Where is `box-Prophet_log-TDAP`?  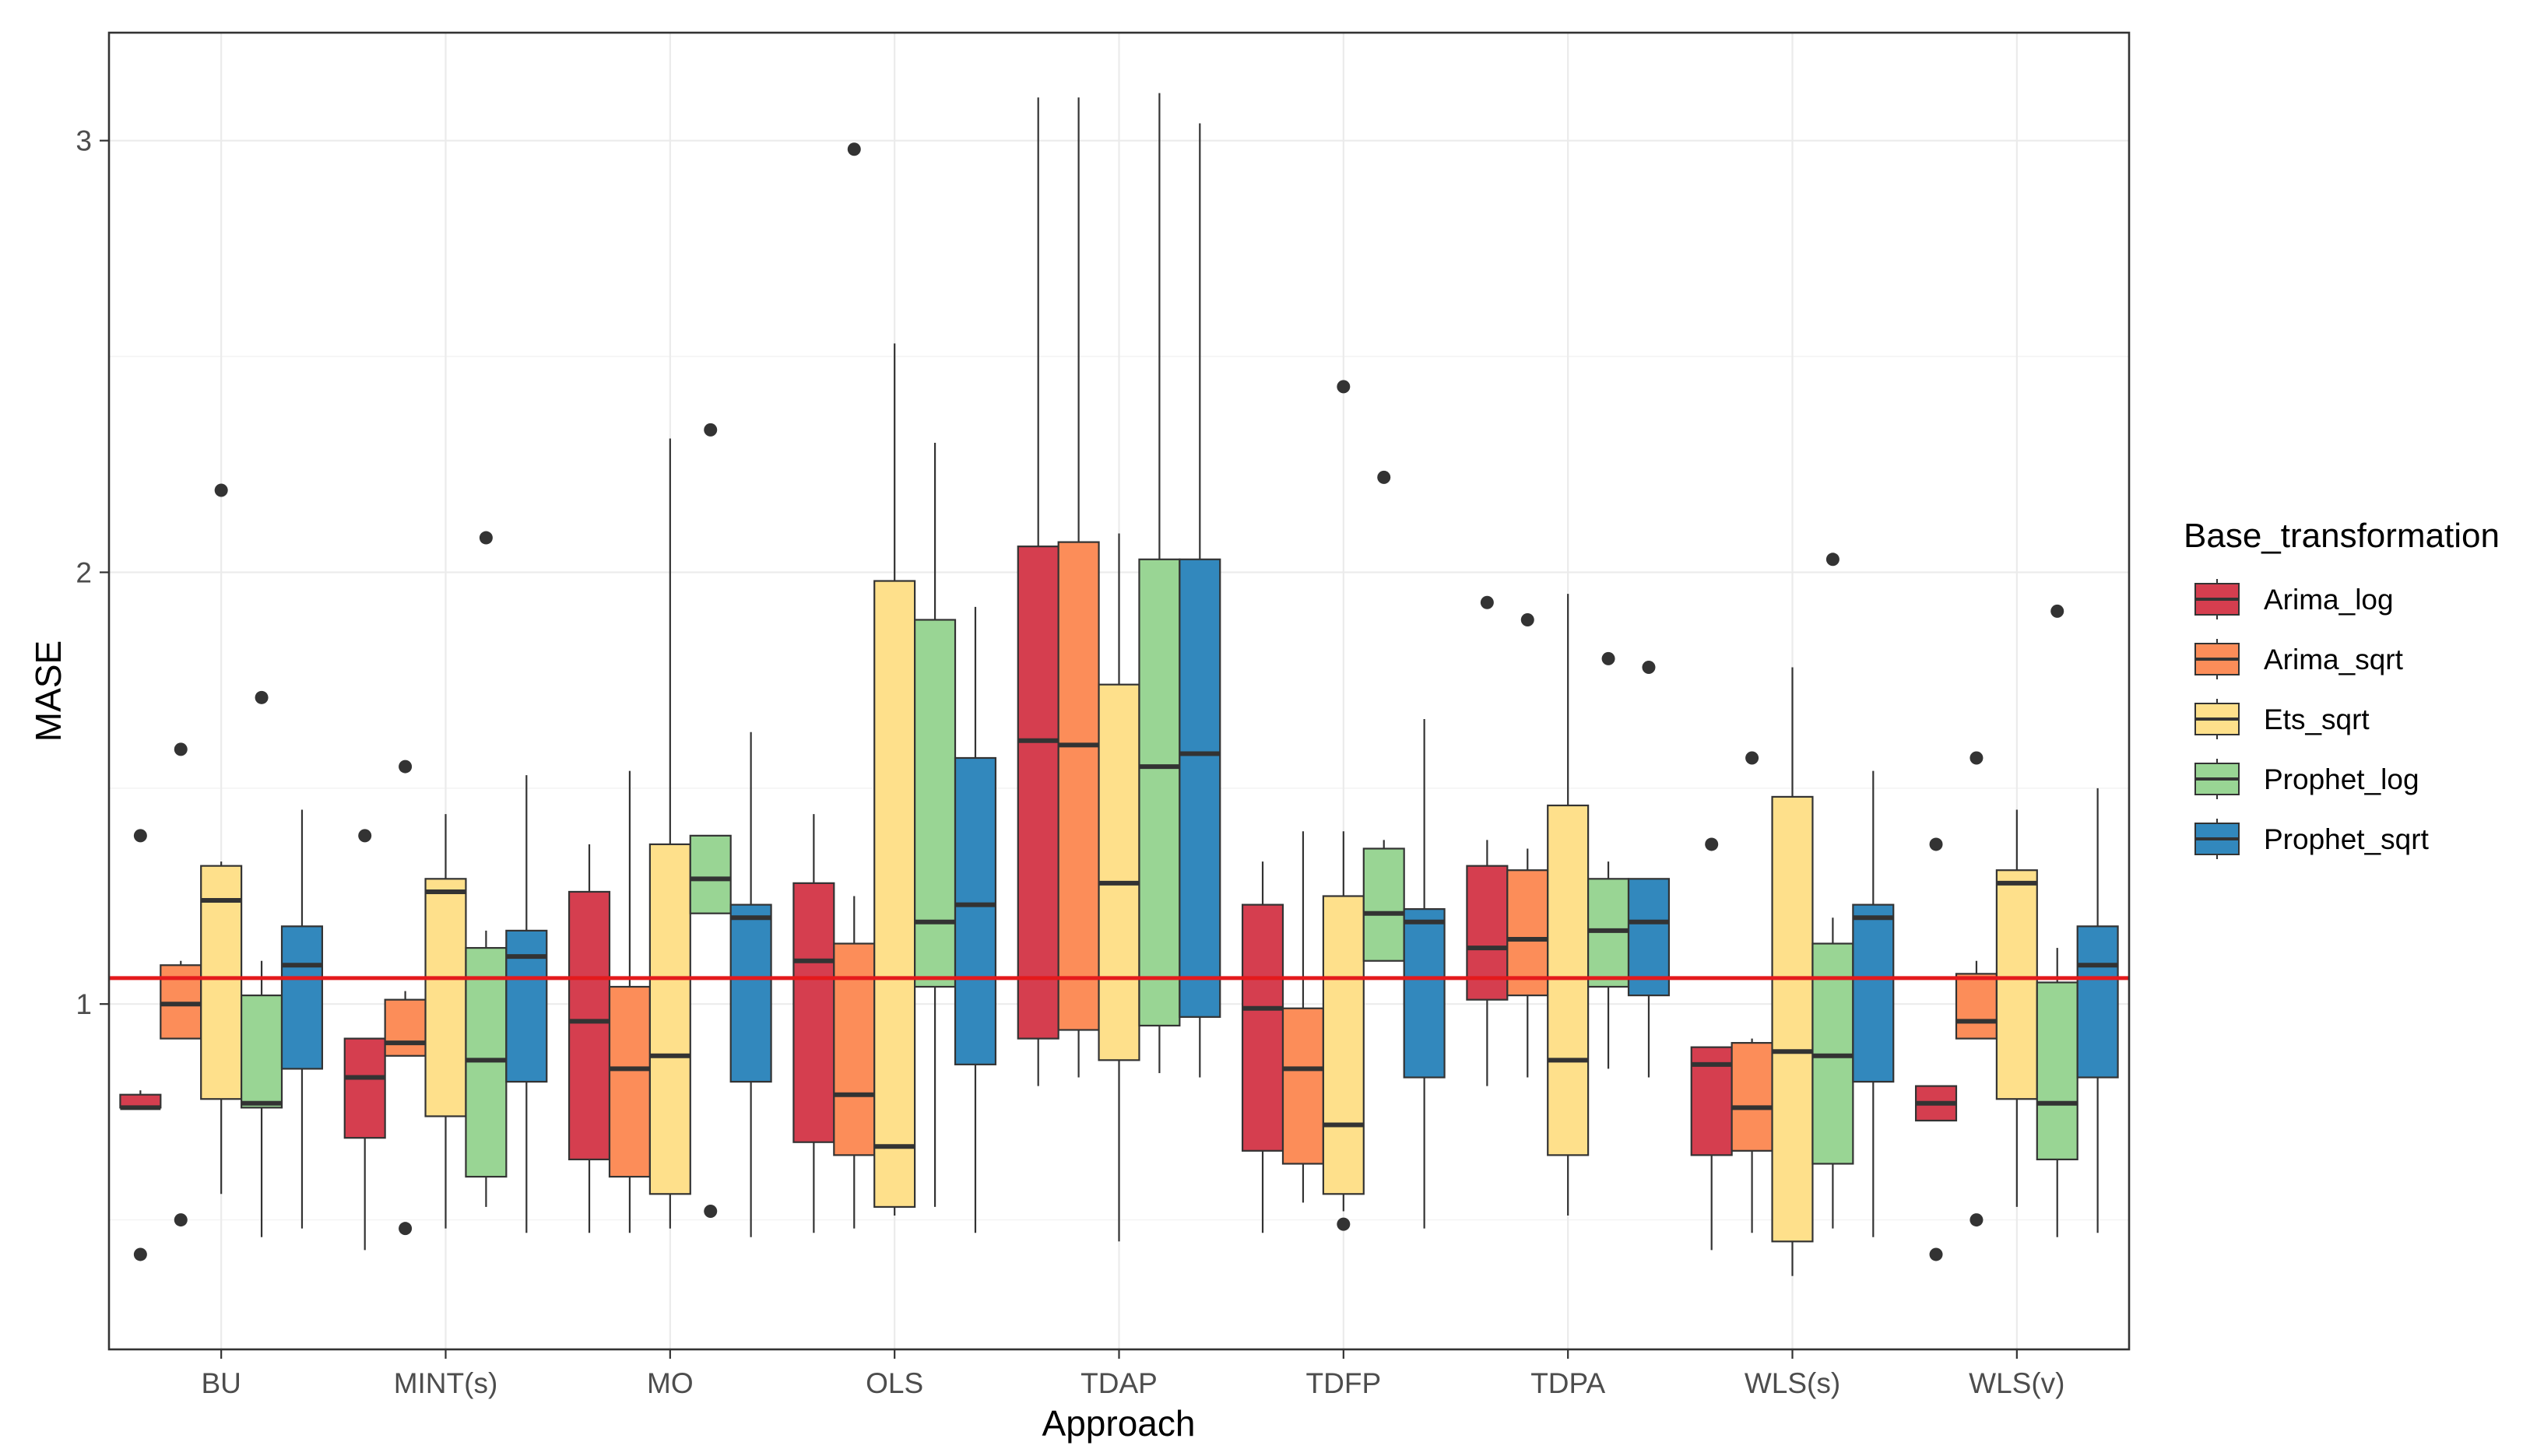
box-Prophet_log-TDAP is located at coordinates (1159, 583).